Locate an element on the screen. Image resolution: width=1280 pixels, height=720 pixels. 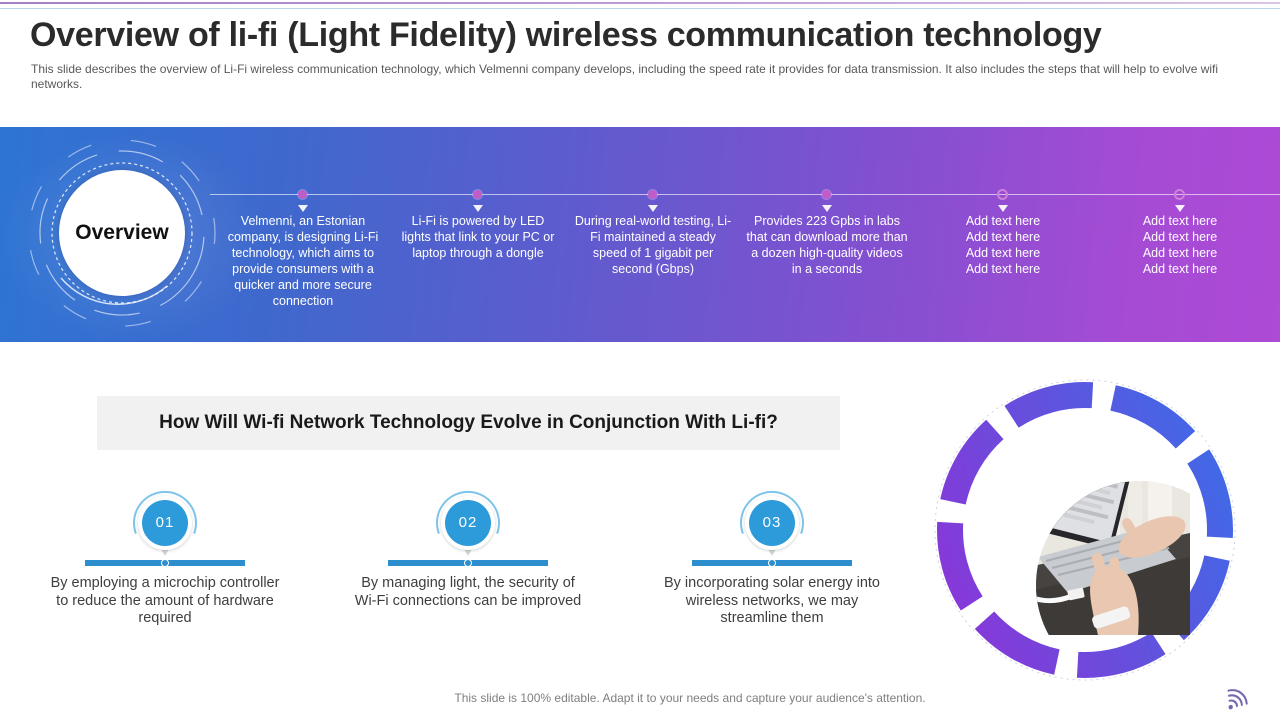
step-number-badge: 02 is located at coordinates (468, 525).